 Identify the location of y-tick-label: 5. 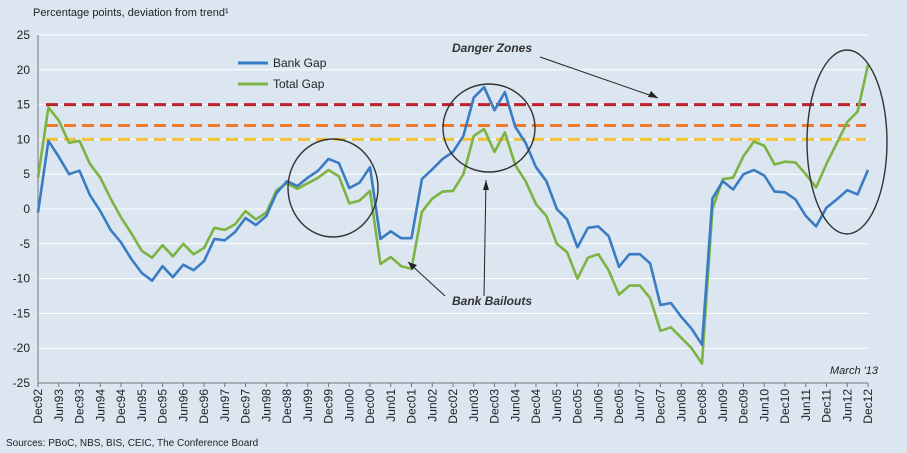
(26, 174).